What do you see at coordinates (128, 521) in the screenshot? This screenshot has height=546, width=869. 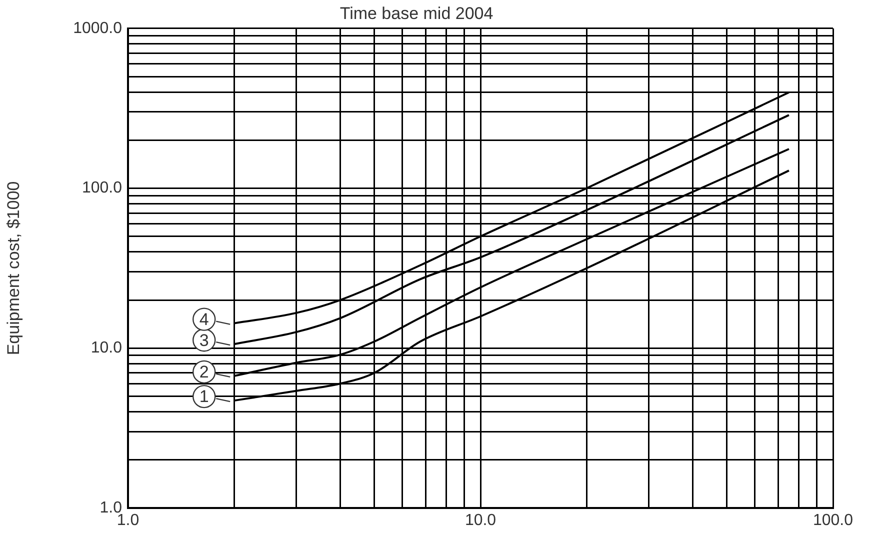 I see `x-tick-label: 1.0` at bounding box center [128, 521].